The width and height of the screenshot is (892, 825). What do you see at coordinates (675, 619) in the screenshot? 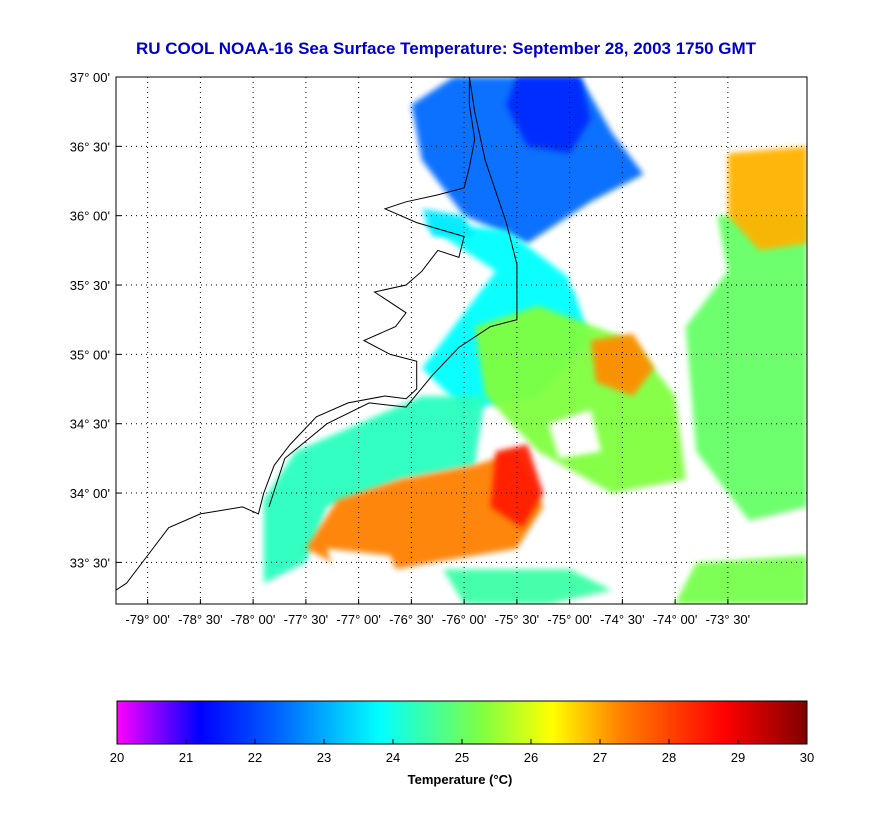
I see `lon-tick-label: -74° 00'` at bounding box center [675, 619].